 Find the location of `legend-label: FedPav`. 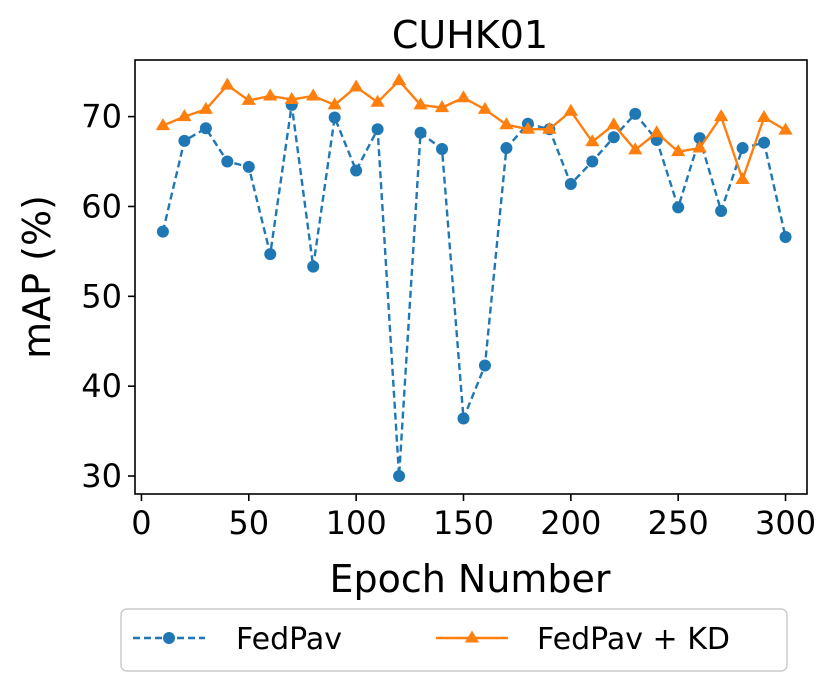

legend-label: FedPav is located at coordinates (289, 639).